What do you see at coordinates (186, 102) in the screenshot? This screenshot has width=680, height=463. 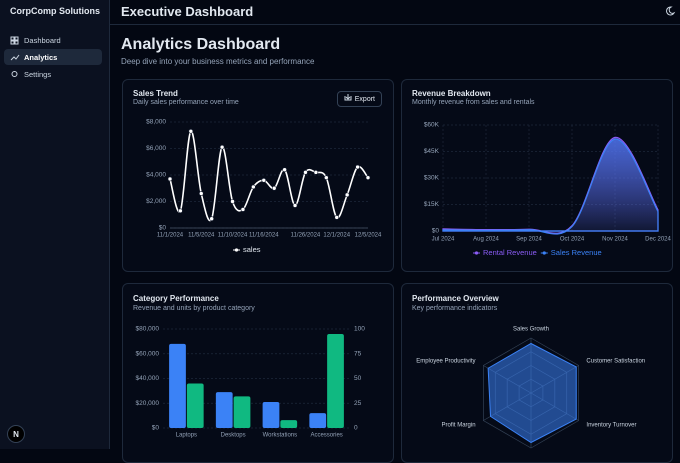 I see `card-subtitle: Daily sales performance over time` at bounding box center [186, 102].